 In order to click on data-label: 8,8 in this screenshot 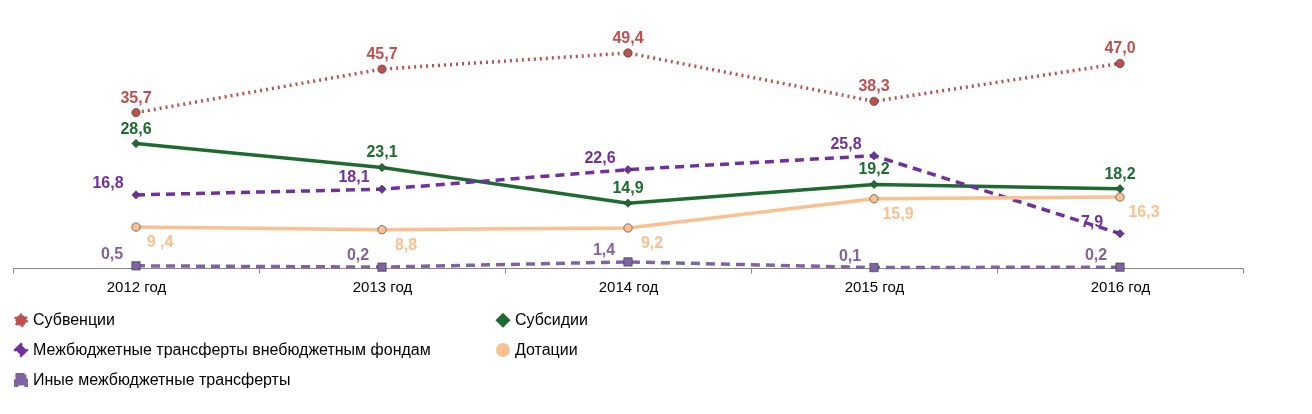, I will do `click(406, 244)`.